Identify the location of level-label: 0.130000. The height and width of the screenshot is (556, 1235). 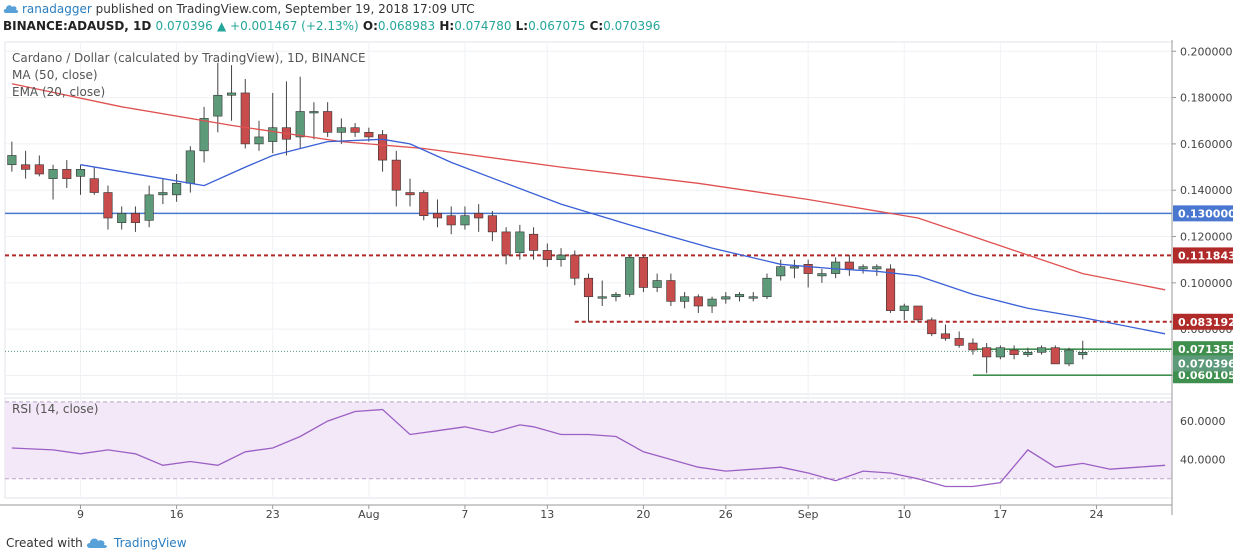
(1206, 213).